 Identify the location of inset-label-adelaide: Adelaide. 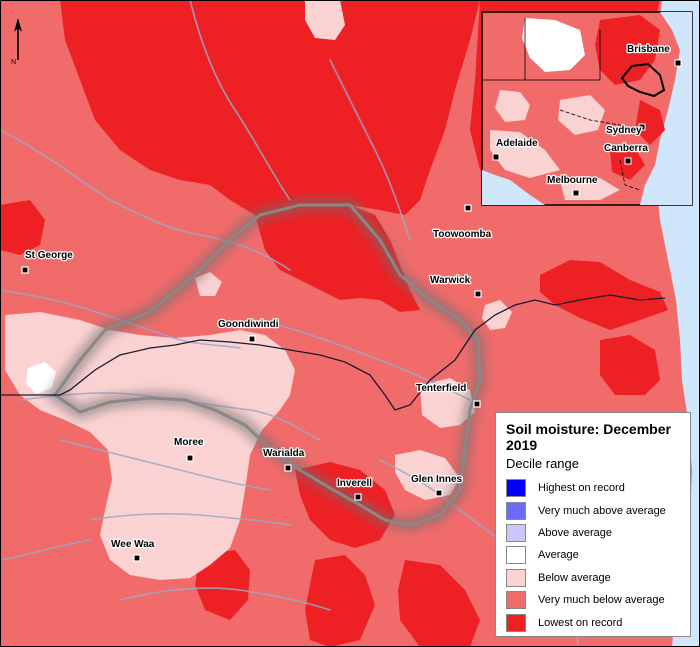
(517, 143).